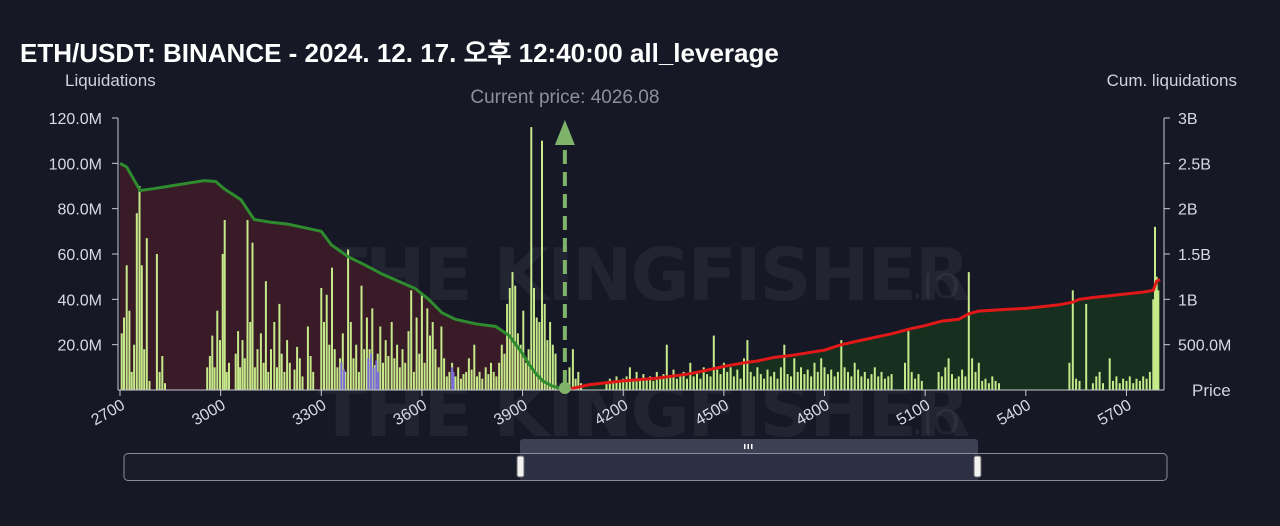 The width and height of the screenshot is (1280, 526). What do you see at coordinates (1204, 346) in the screenshot?
I see `y-right-tick-label: 500.0M` at bounding box center [1204, 346].